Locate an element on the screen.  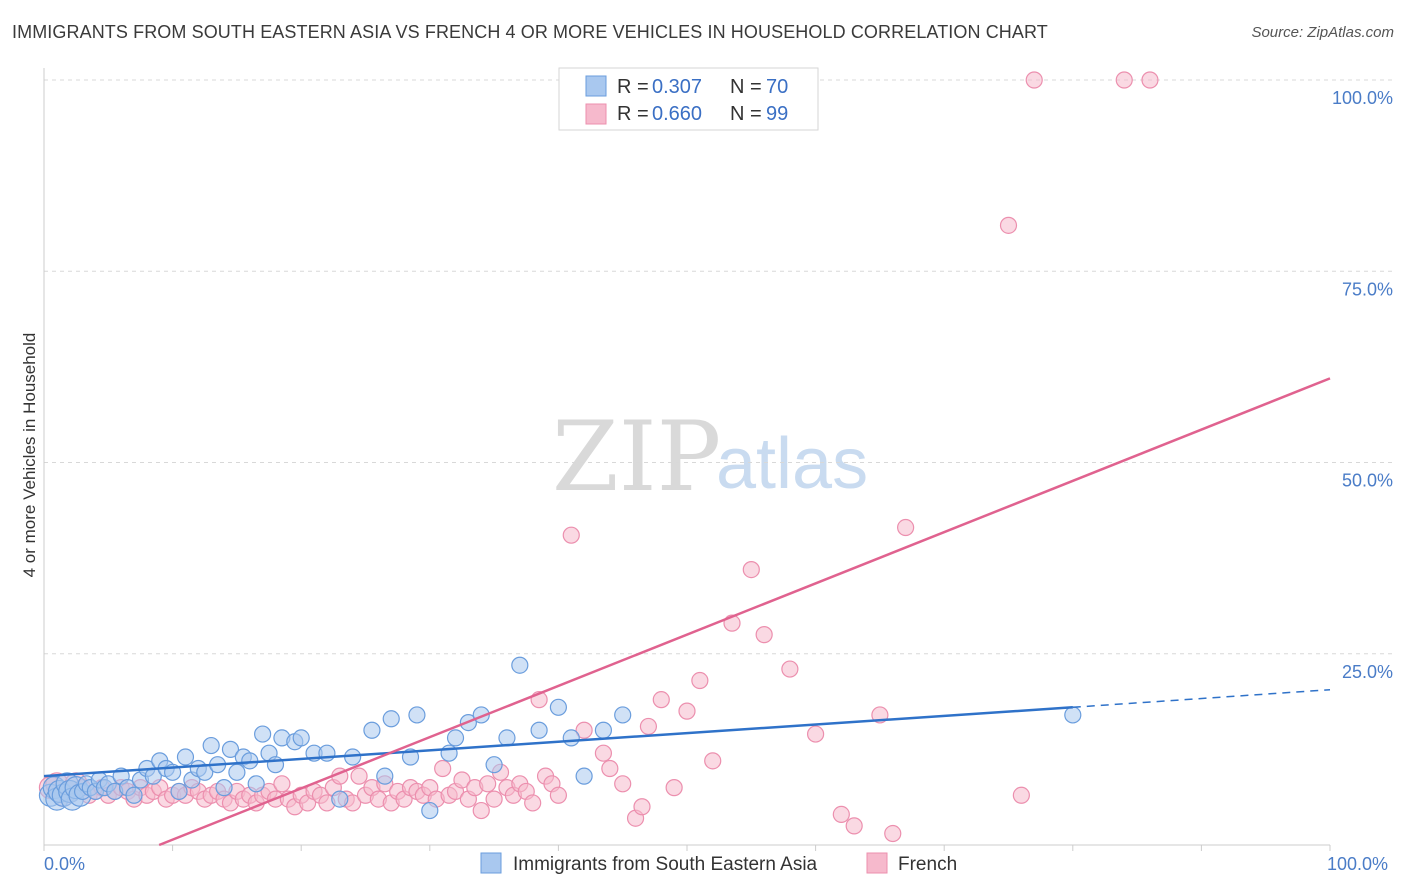
trend-line-sea-extension is located at coordinates (1201, 698).